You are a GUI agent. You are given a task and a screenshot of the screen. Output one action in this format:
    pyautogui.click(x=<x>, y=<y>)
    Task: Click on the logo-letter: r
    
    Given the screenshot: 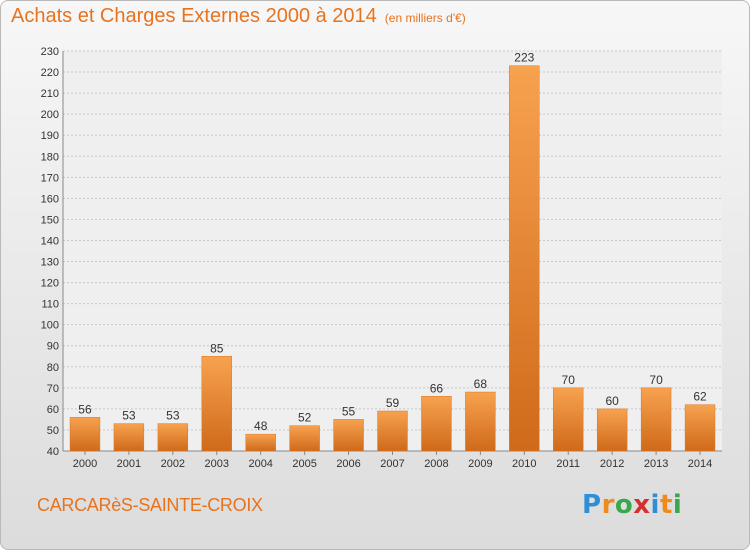 What is the action you would take?
    pyautogui.click(x=608, y=505)
    